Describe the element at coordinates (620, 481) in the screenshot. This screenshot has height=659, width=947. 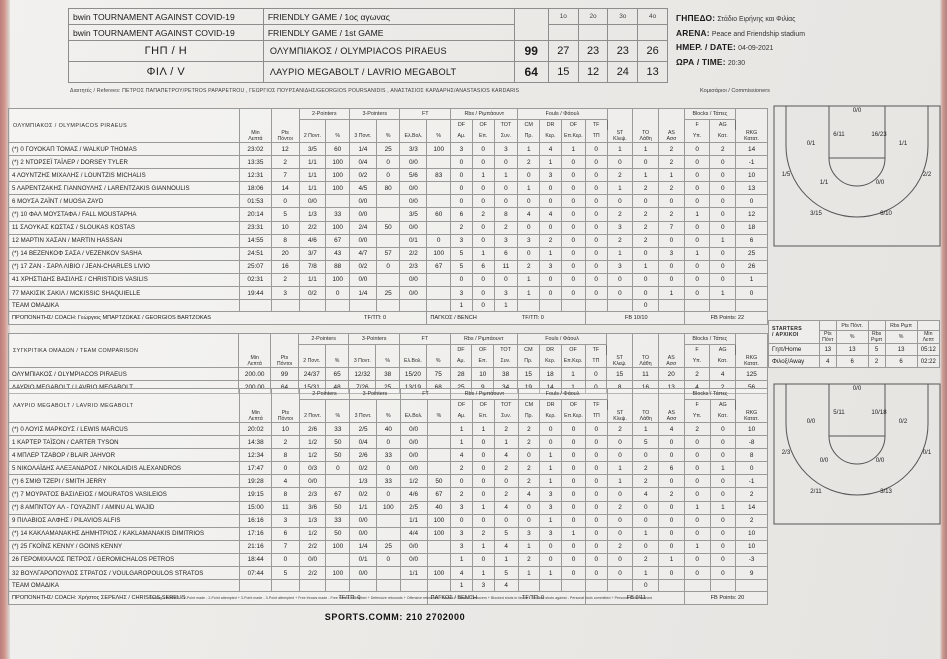
I see `player-st: 1` at that location.